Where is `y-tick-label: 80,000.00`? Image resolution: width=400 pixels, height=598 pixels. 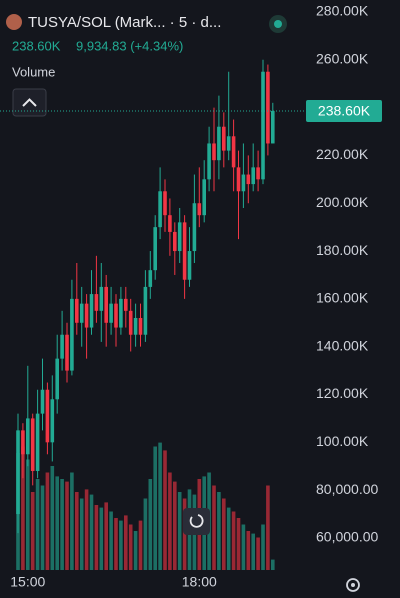
y-tick-label: 80,000.00 is located at coordinates (347, 489).